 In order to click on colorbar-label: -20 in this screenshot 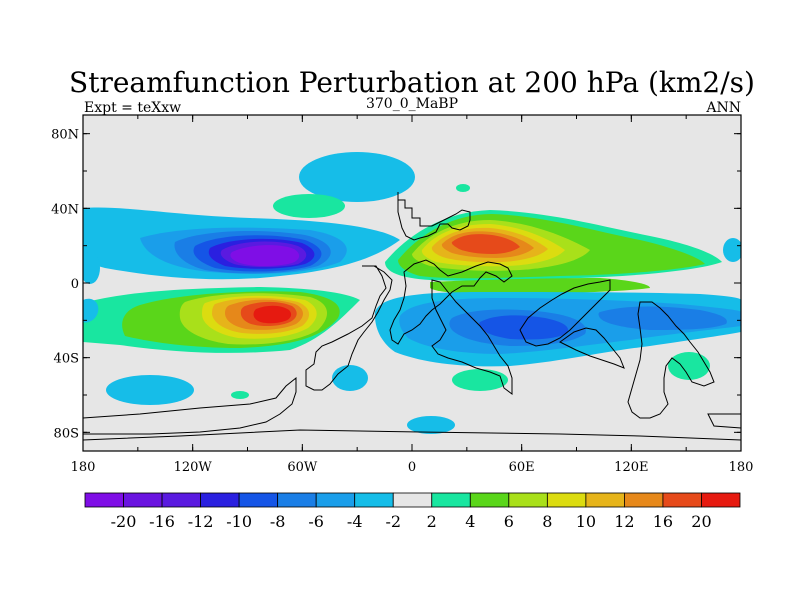, I will do `click(124, 521)`.